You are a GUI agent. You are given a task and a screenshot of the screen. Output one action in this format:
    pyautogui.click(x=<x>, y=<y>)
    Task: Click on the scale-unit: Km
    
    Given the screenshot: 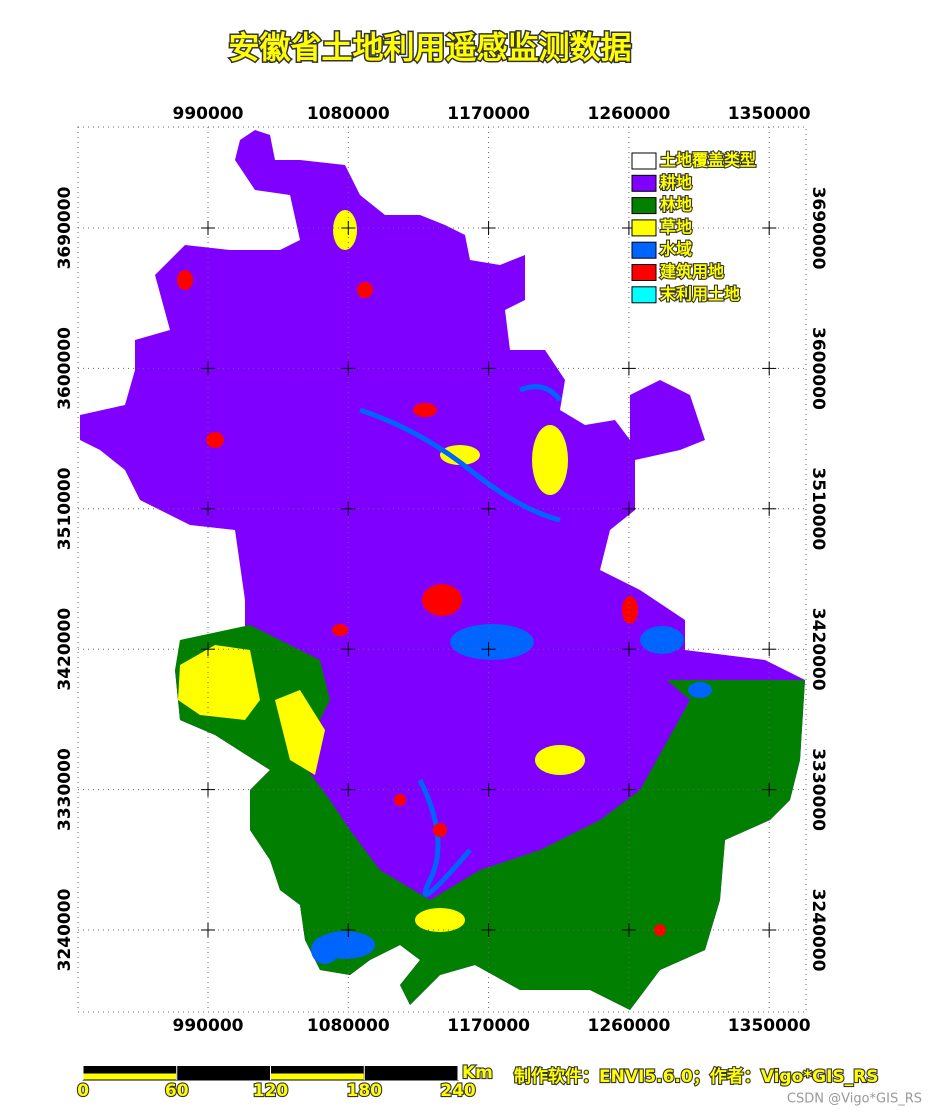 What is the action you would take?
    pyautogui.click(x=477, y=1073)
    